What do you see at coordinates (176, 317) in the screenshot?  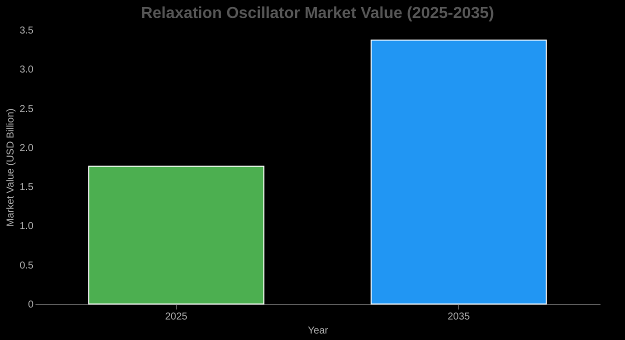 I see `x-tick-label: 2025` at bounding box center [176, 317].